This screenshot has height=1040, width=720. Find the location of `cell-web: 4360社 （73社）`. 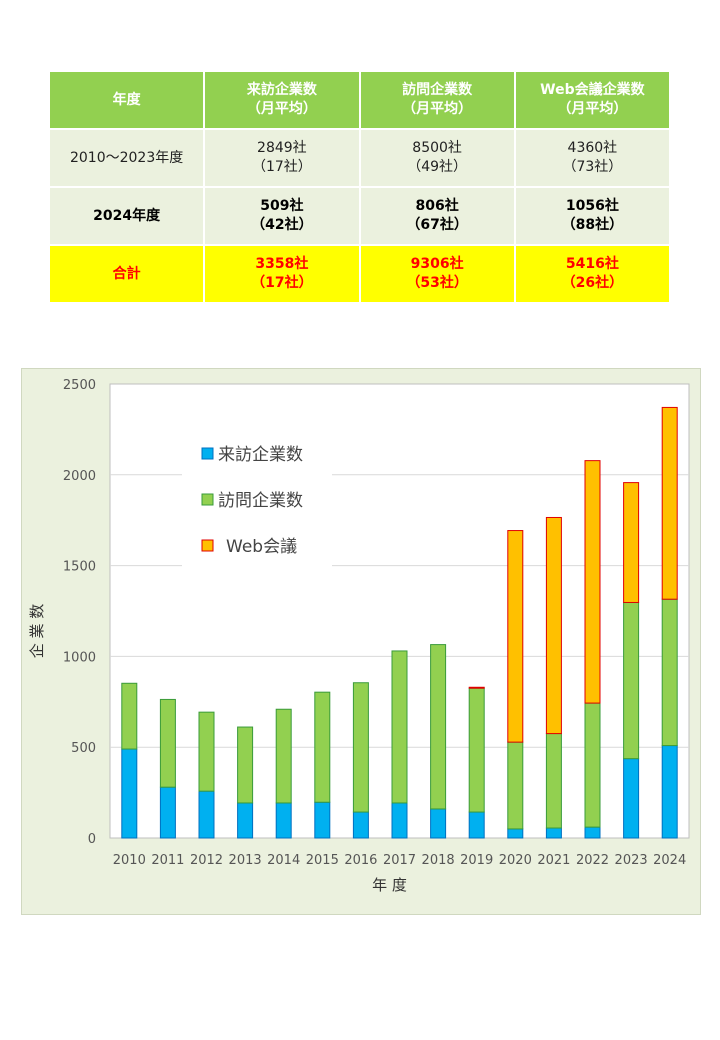

cell-web: 4360社 （73社） is located at coordinates (592, 158).